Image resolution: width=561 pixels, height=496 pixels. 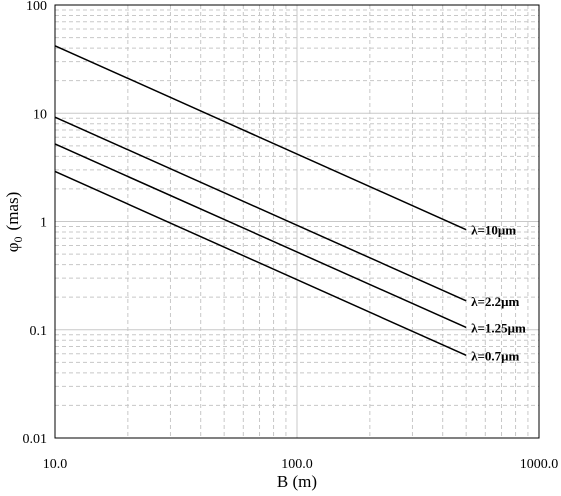 I want to click on x-tick-labels: 10.0 100.0 1000.0, so click(x=301, y=464).